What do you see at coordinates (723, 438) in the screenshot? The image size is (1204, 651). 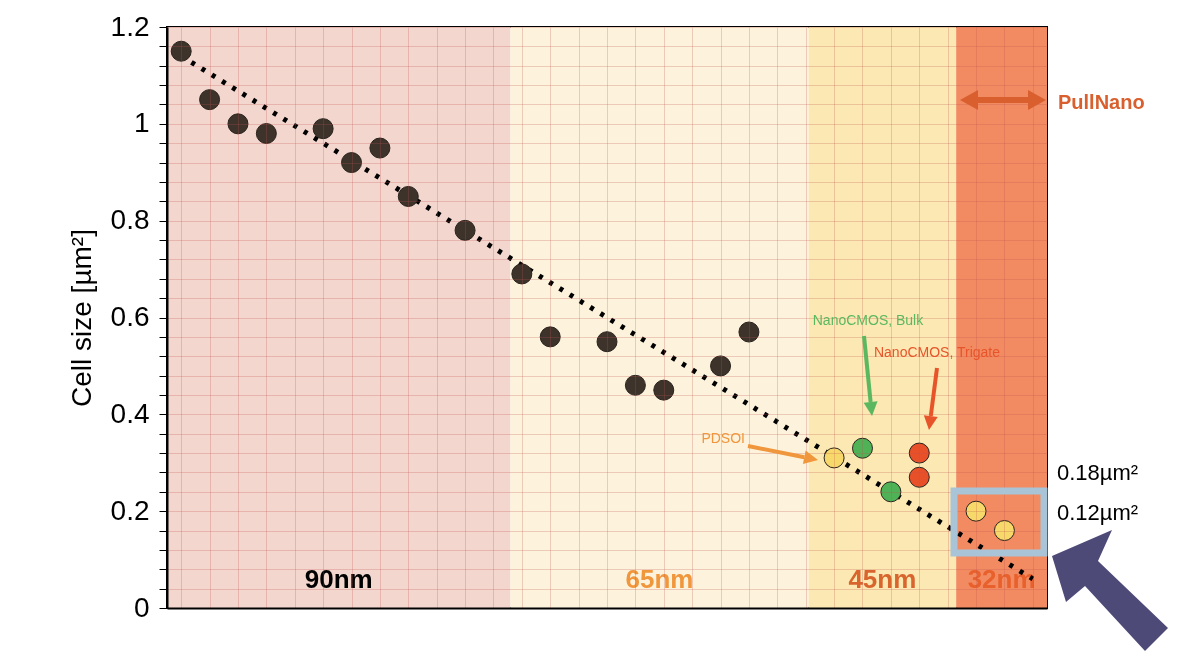 I see `annotation: PDSOI` at bounding box center [723, 438].